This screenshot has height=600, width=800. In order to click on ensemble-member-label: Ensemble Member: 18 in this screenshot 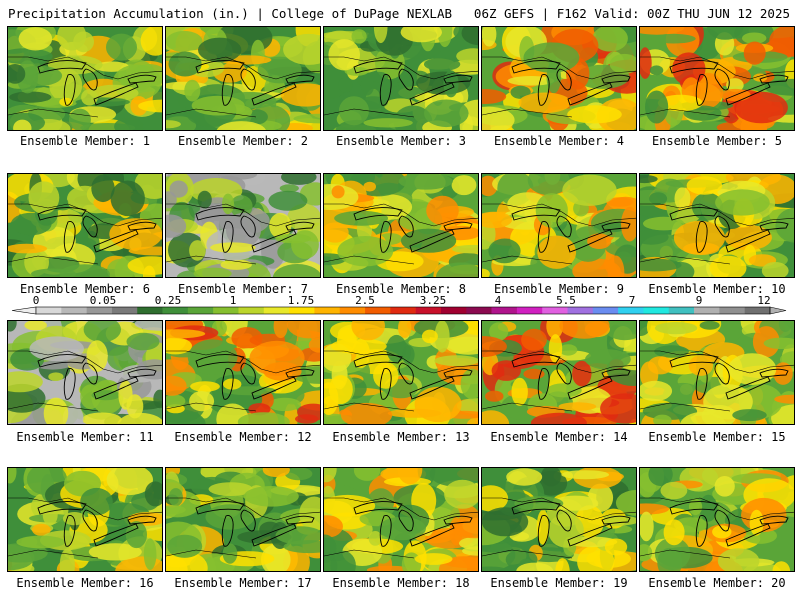, I will do `click(401, 583)`.